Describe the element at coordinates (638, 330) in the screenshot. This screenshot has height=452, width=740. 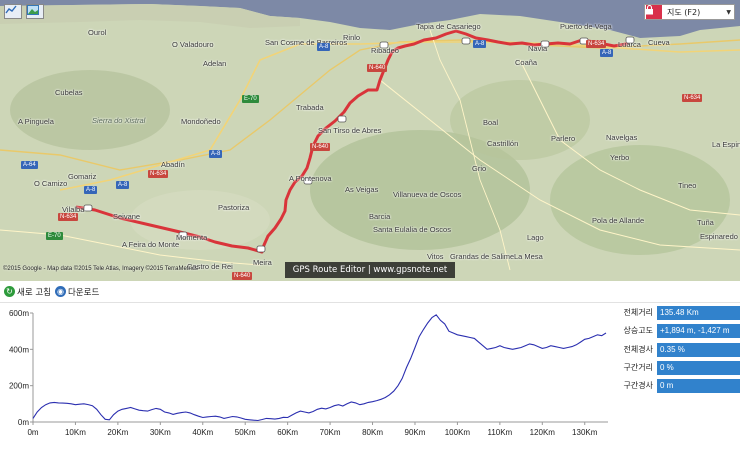
I see `stat-ascent-label: 상승고도` at that location.